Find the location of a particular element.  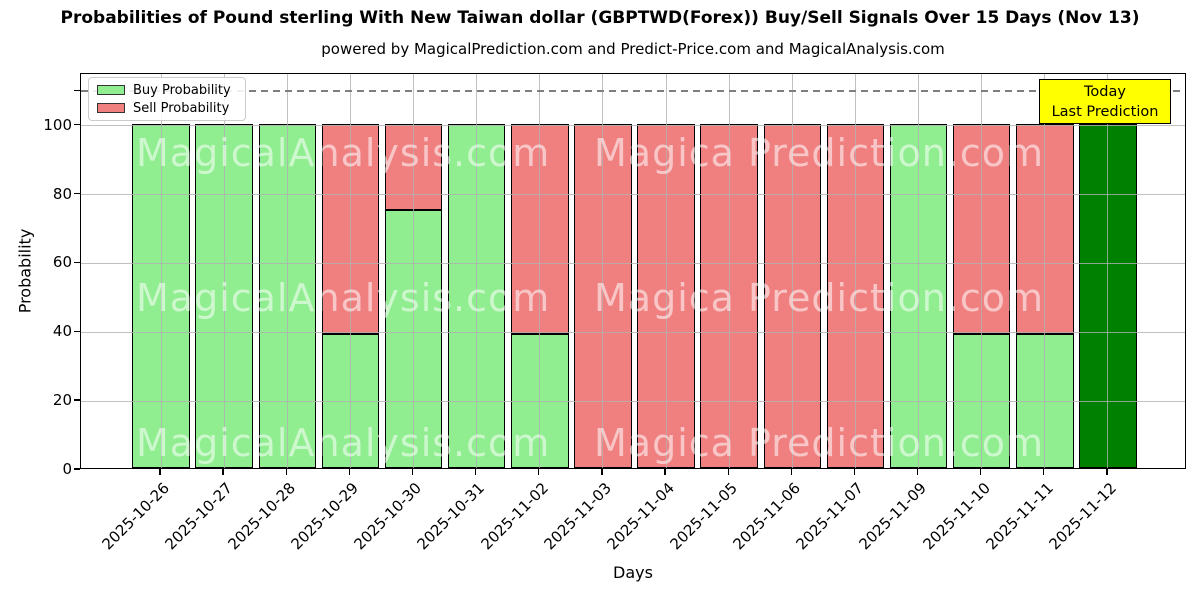

x-tick-label-text: 2025-10-29 is located at coordinates (325, 516).